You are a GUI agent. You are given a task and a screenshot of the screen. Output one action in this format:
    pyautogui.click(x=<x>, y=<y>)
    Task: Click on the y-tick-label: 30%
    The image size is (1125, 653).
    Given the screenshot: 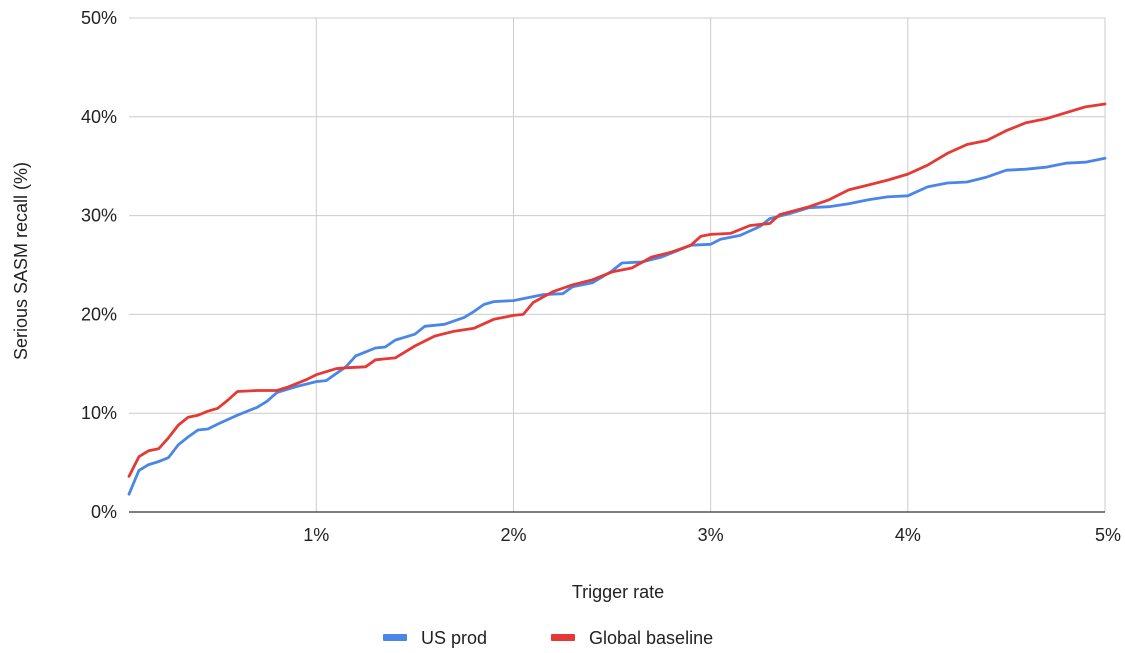 What is the action you would take?
    pyautogui.click(x=99, y=216)
    